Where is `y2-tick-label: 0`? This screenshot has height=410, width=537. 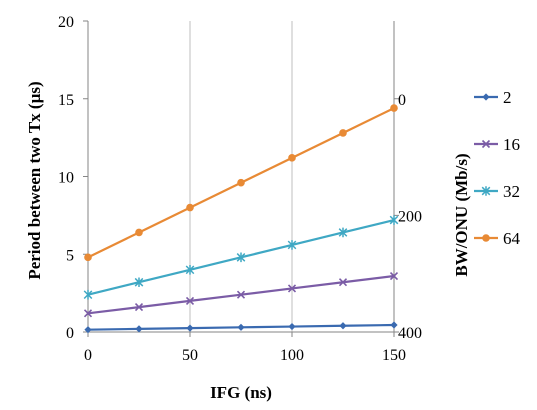
y2-tick-label: 0 is located at coordinates (402, 100).